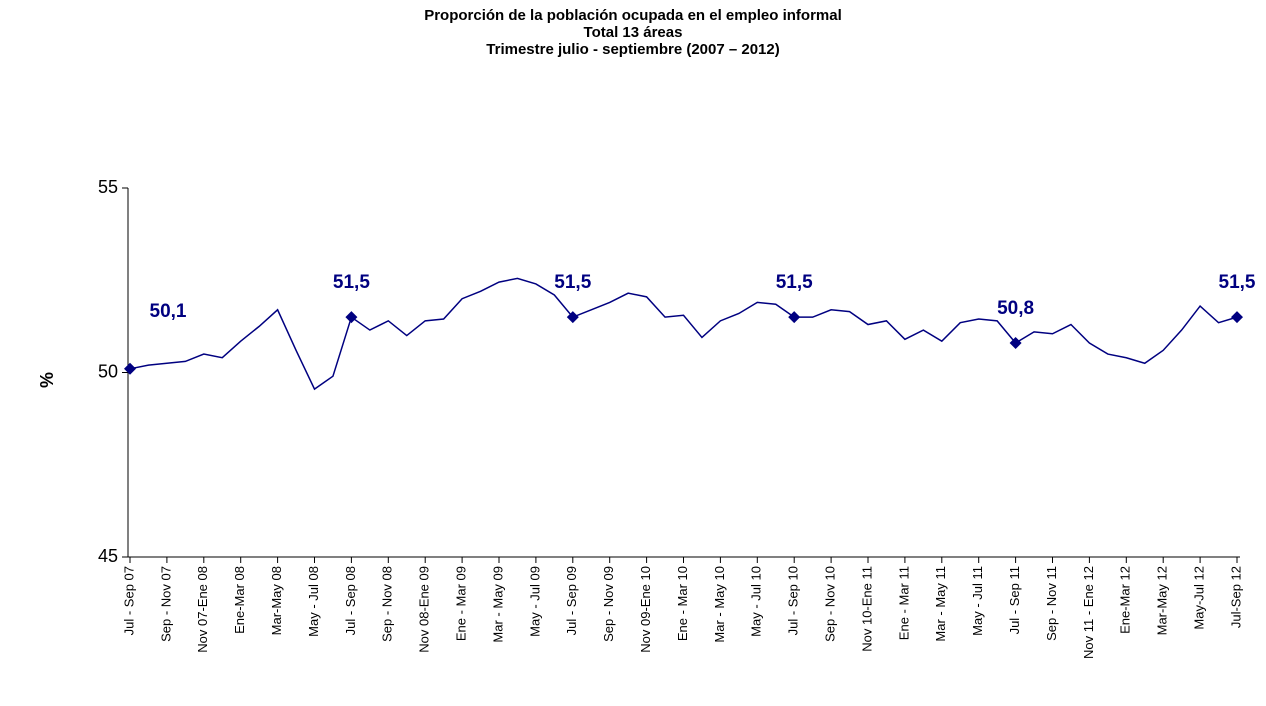 The height and width of the screenshot is (706, 1266). What do you see at coordinates (424, 609) in the screenshot?
I see `x-tick-label: Nov 08-Ene 09` at bounding box center [424, 609].